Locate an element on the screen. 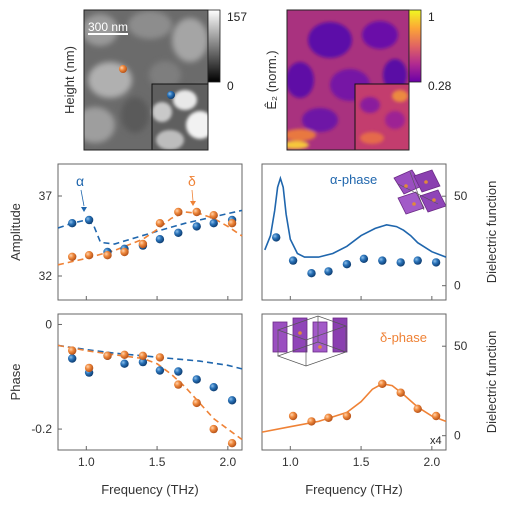  dielectric_alpha-fit-blue is located at coordinates (355, 216).